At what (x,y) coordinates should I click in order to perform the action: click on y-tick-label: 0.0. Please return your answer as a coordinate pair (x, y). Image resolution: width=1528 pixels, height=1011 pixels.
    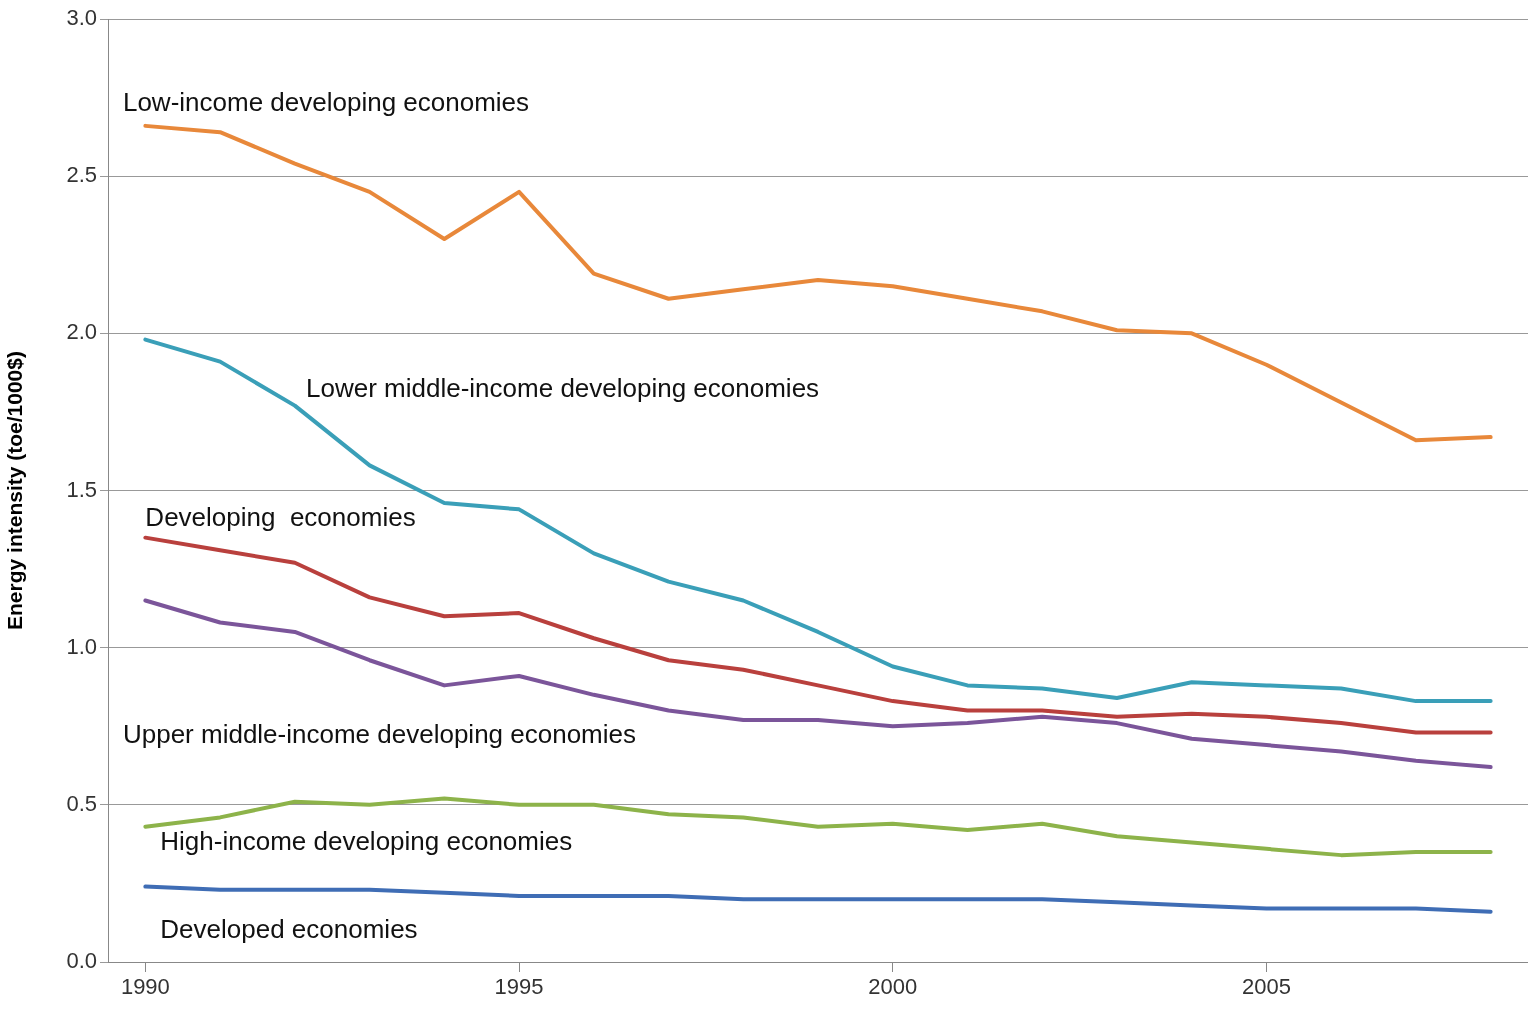
    Looking at the image, I should click on (81, 961).